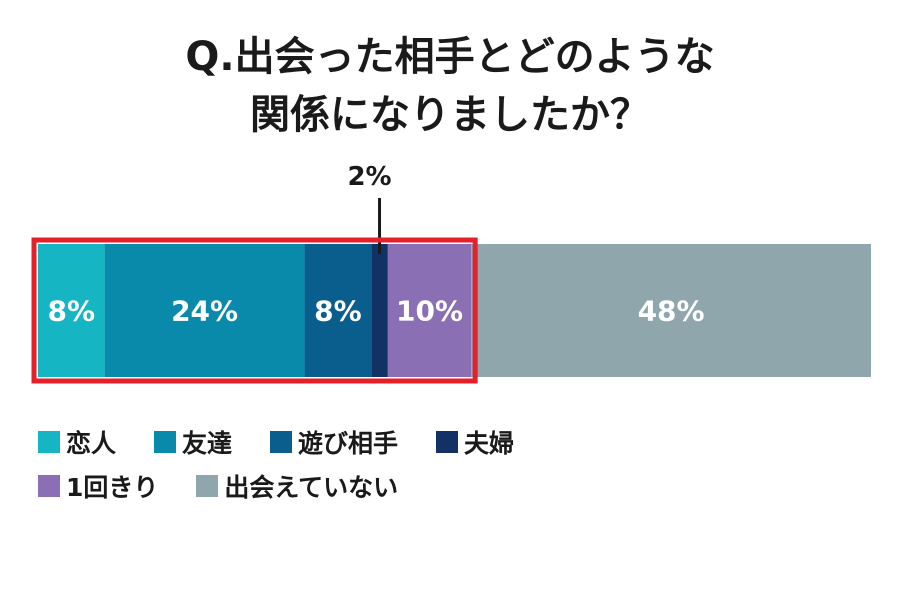 The height and width of the screenshot is (594, 900). I want to click on title-line-2: 関係になりましたか？, so click(450, 115).